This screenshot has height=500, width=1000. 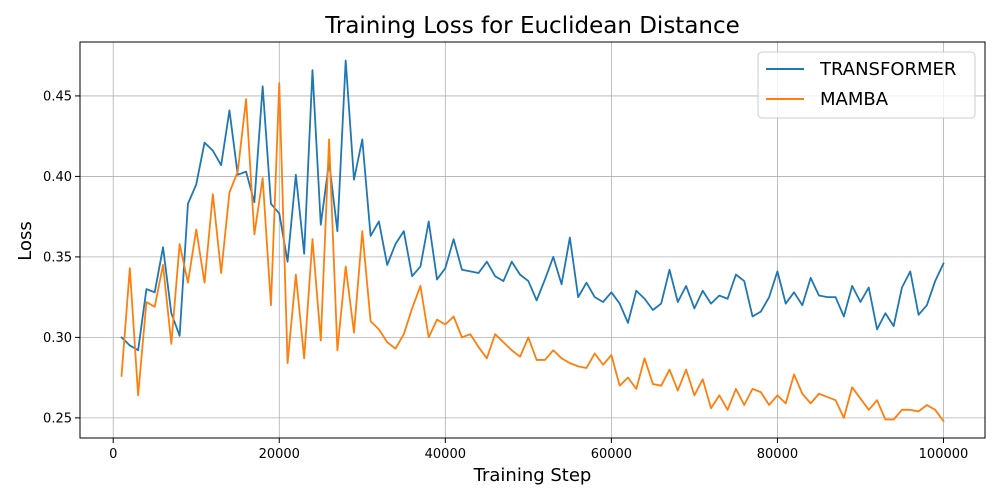 What do you see at coordinates (25, 240) in the screenshot?
I see `y-axis-label: Loss` at bounding box center [25, 240].